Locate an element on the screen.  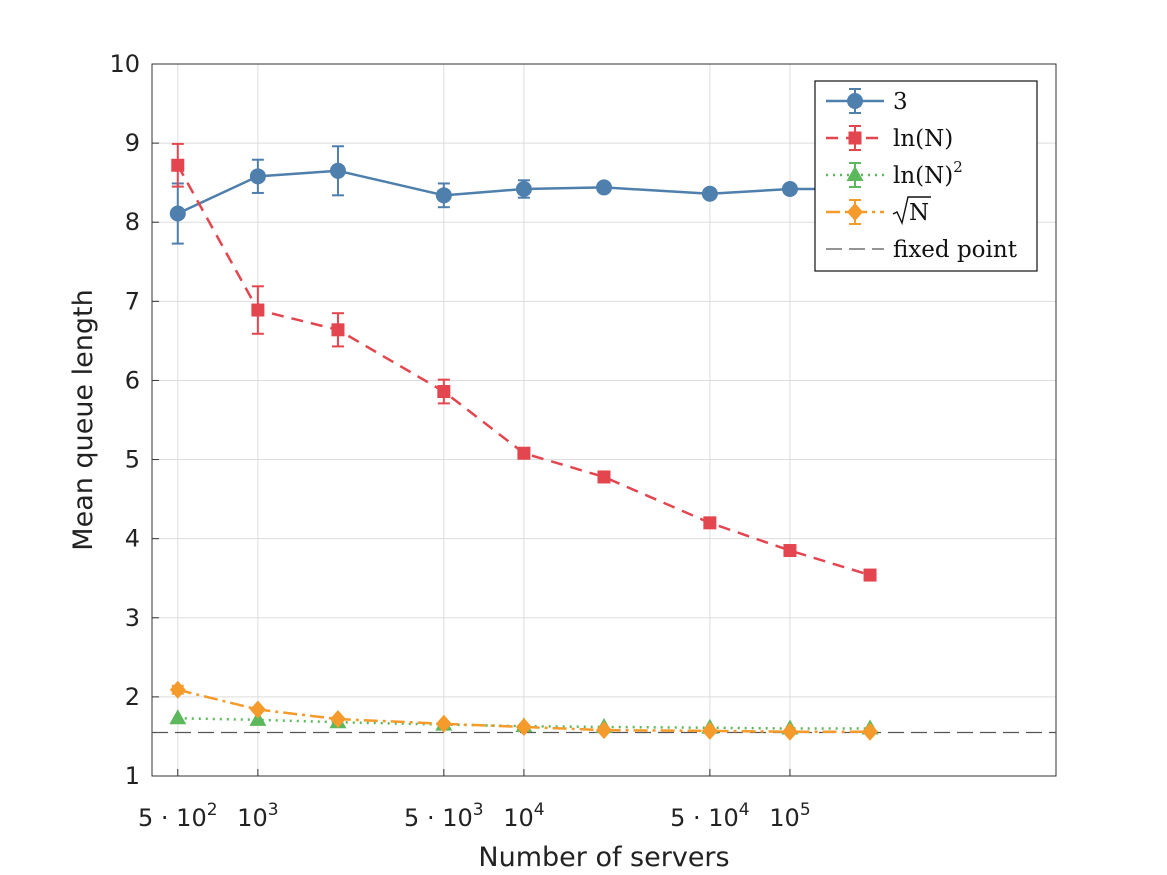
y-tick-label: 4 is located at coordinates (132, 539).